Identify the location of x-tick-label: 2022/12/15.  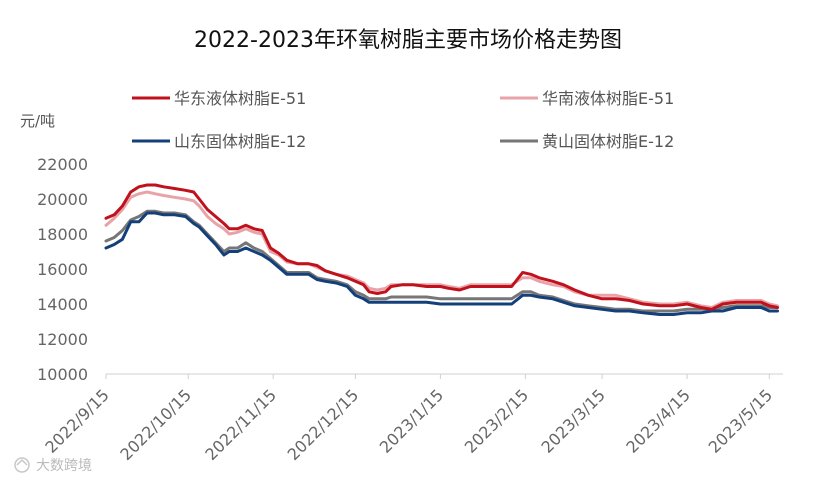
(323, 424).